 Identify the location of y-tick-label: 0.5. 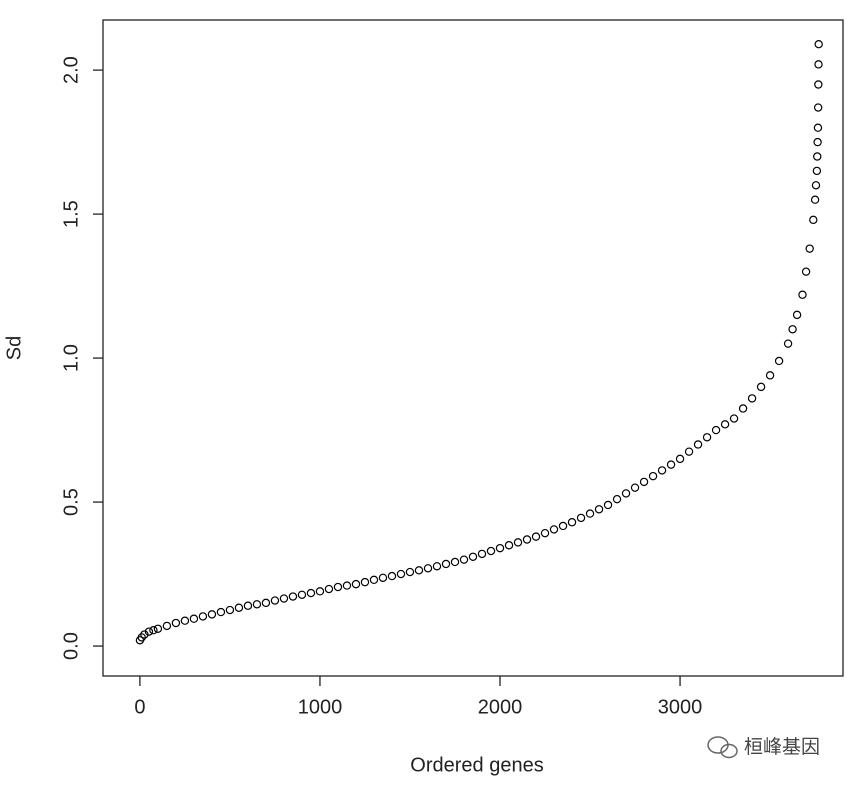
(71, 502).